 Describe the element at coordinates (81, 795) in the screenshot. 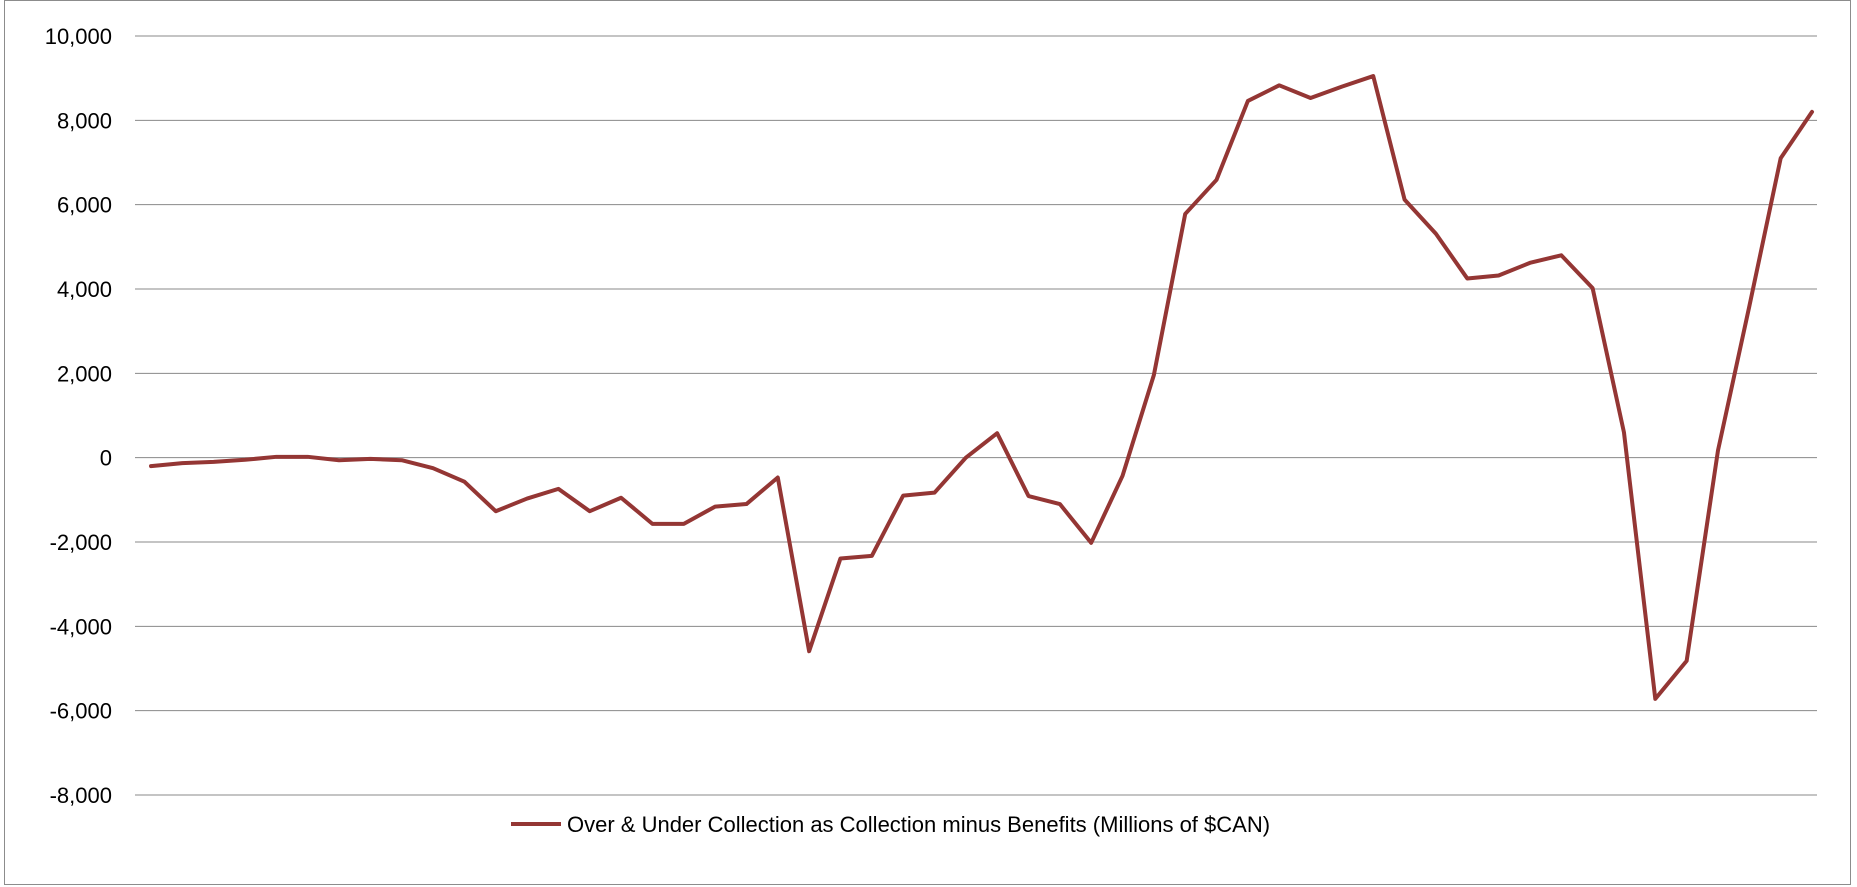

I see `y-tick-label: -8,000` at that location.